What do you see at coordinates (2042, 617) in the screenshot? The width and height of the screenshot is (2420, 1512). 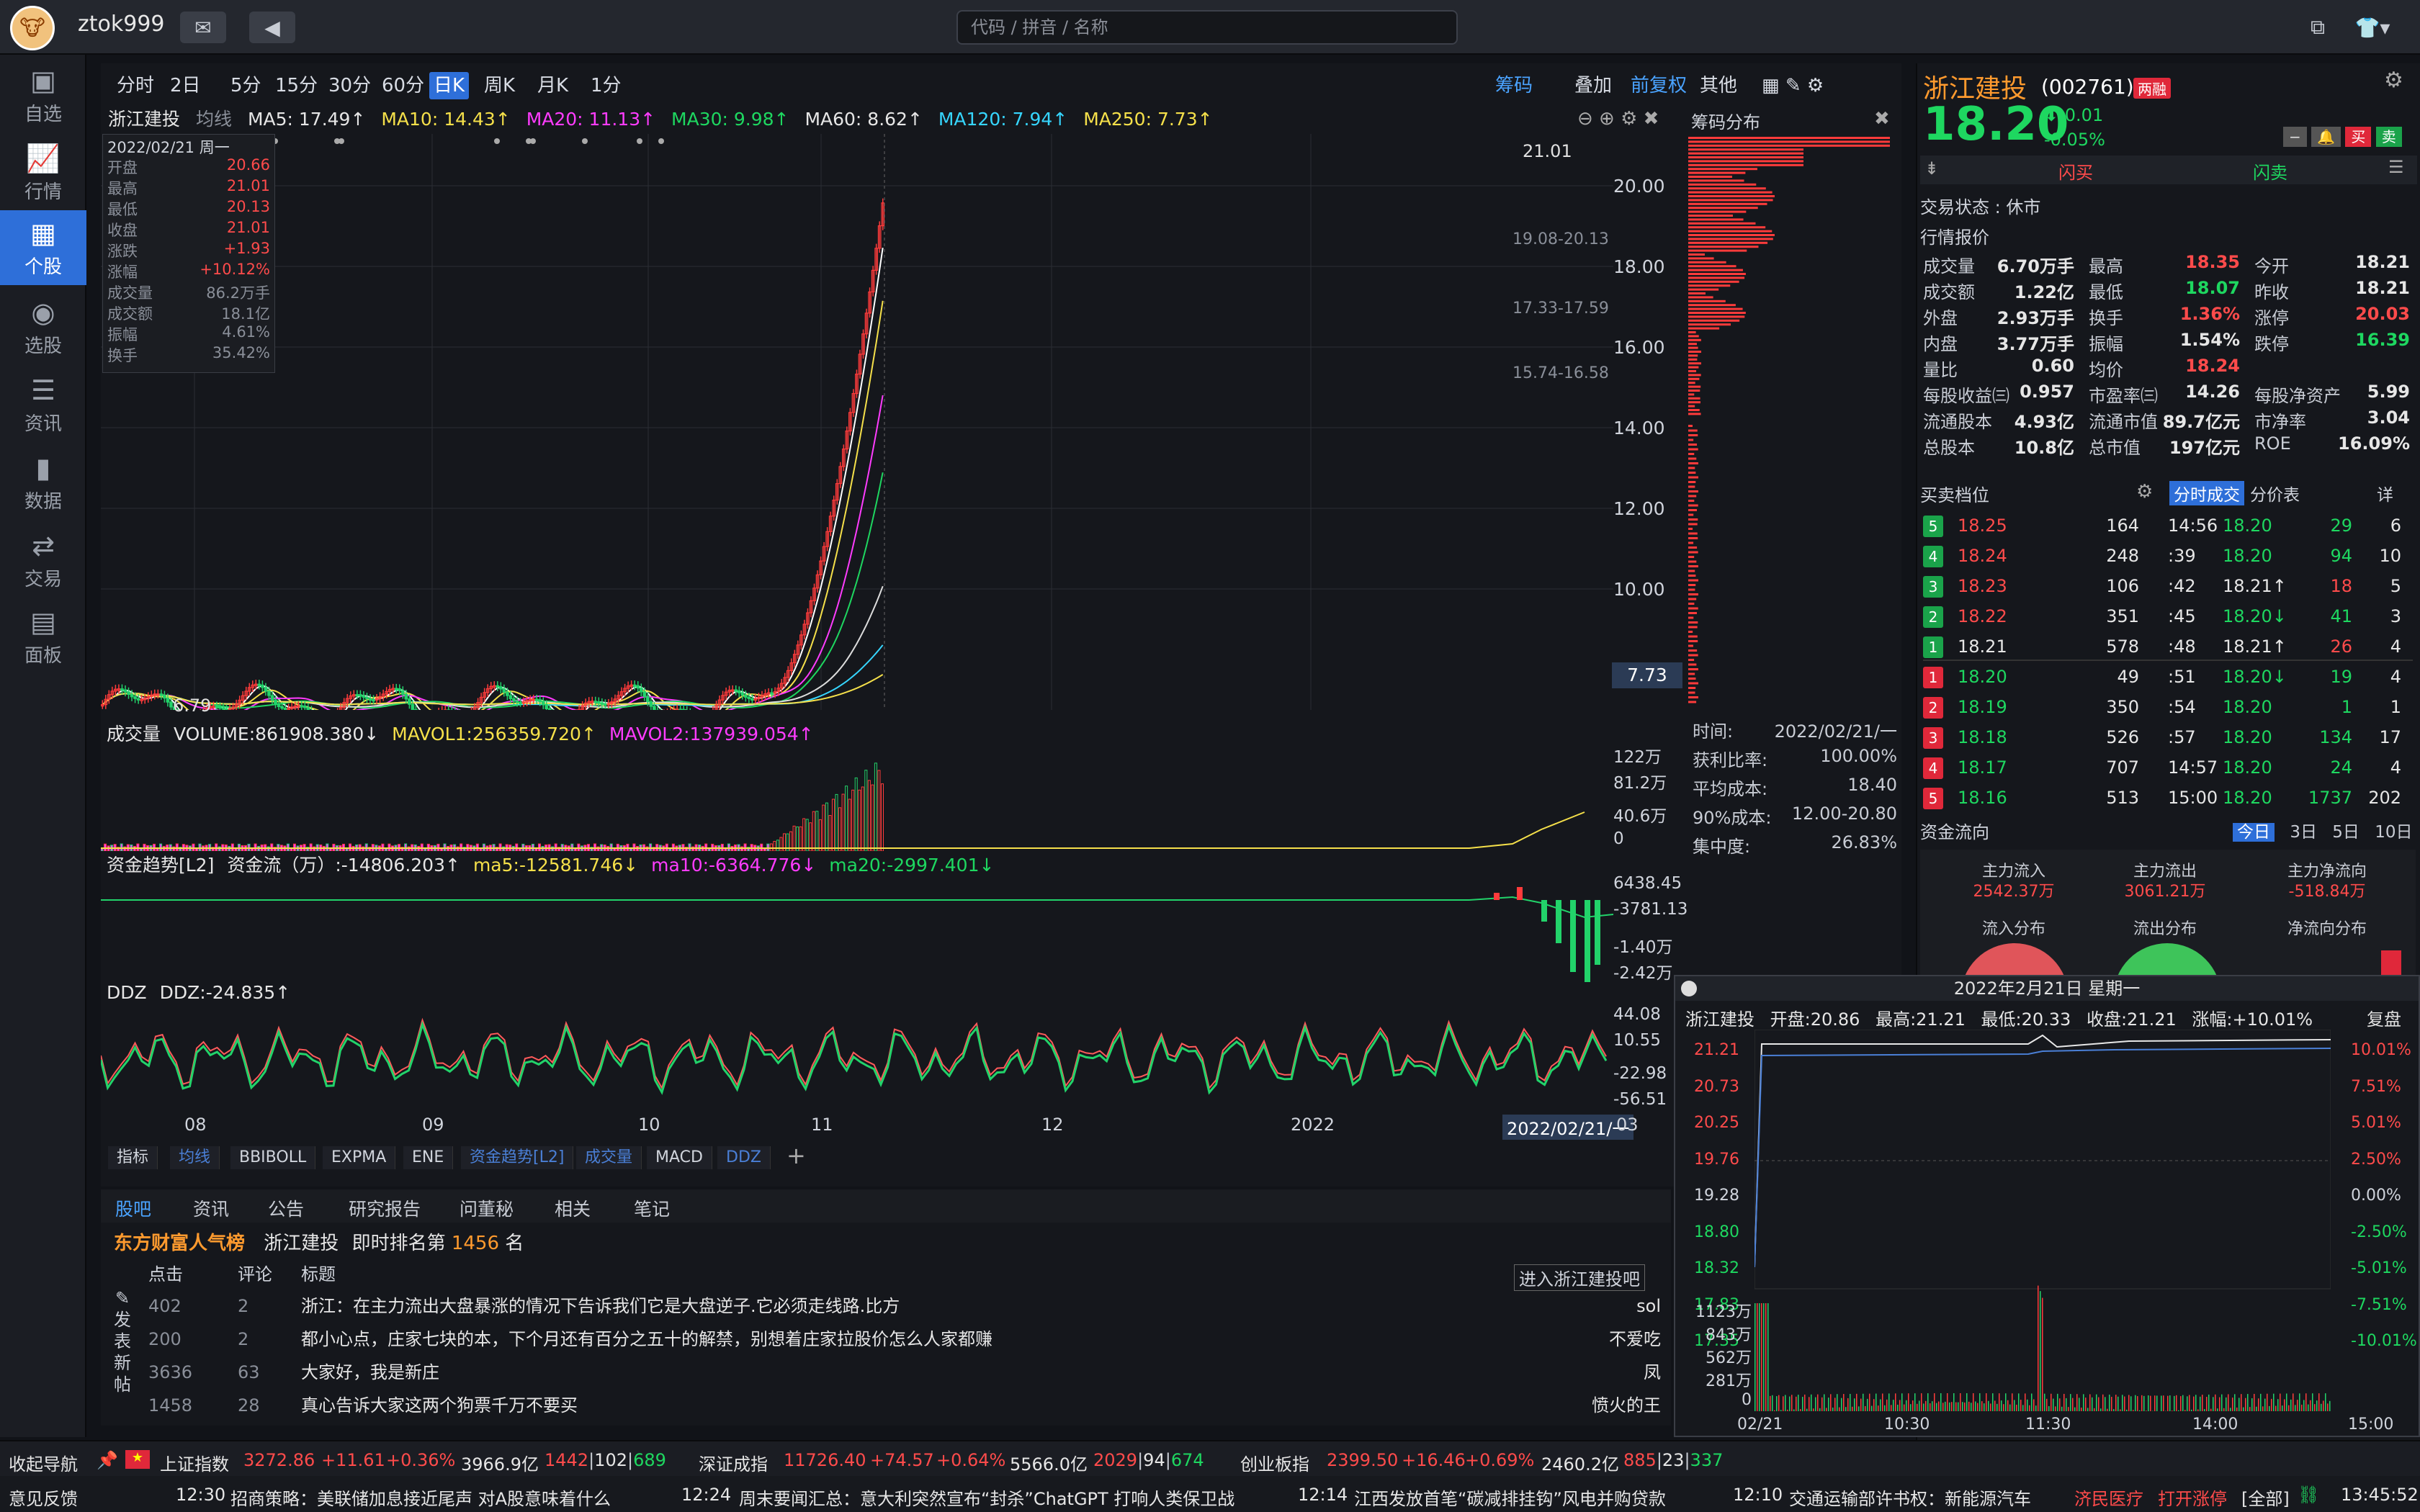 I see `ask-row: 2 18.22 351` at bounding box center [2042, 617].